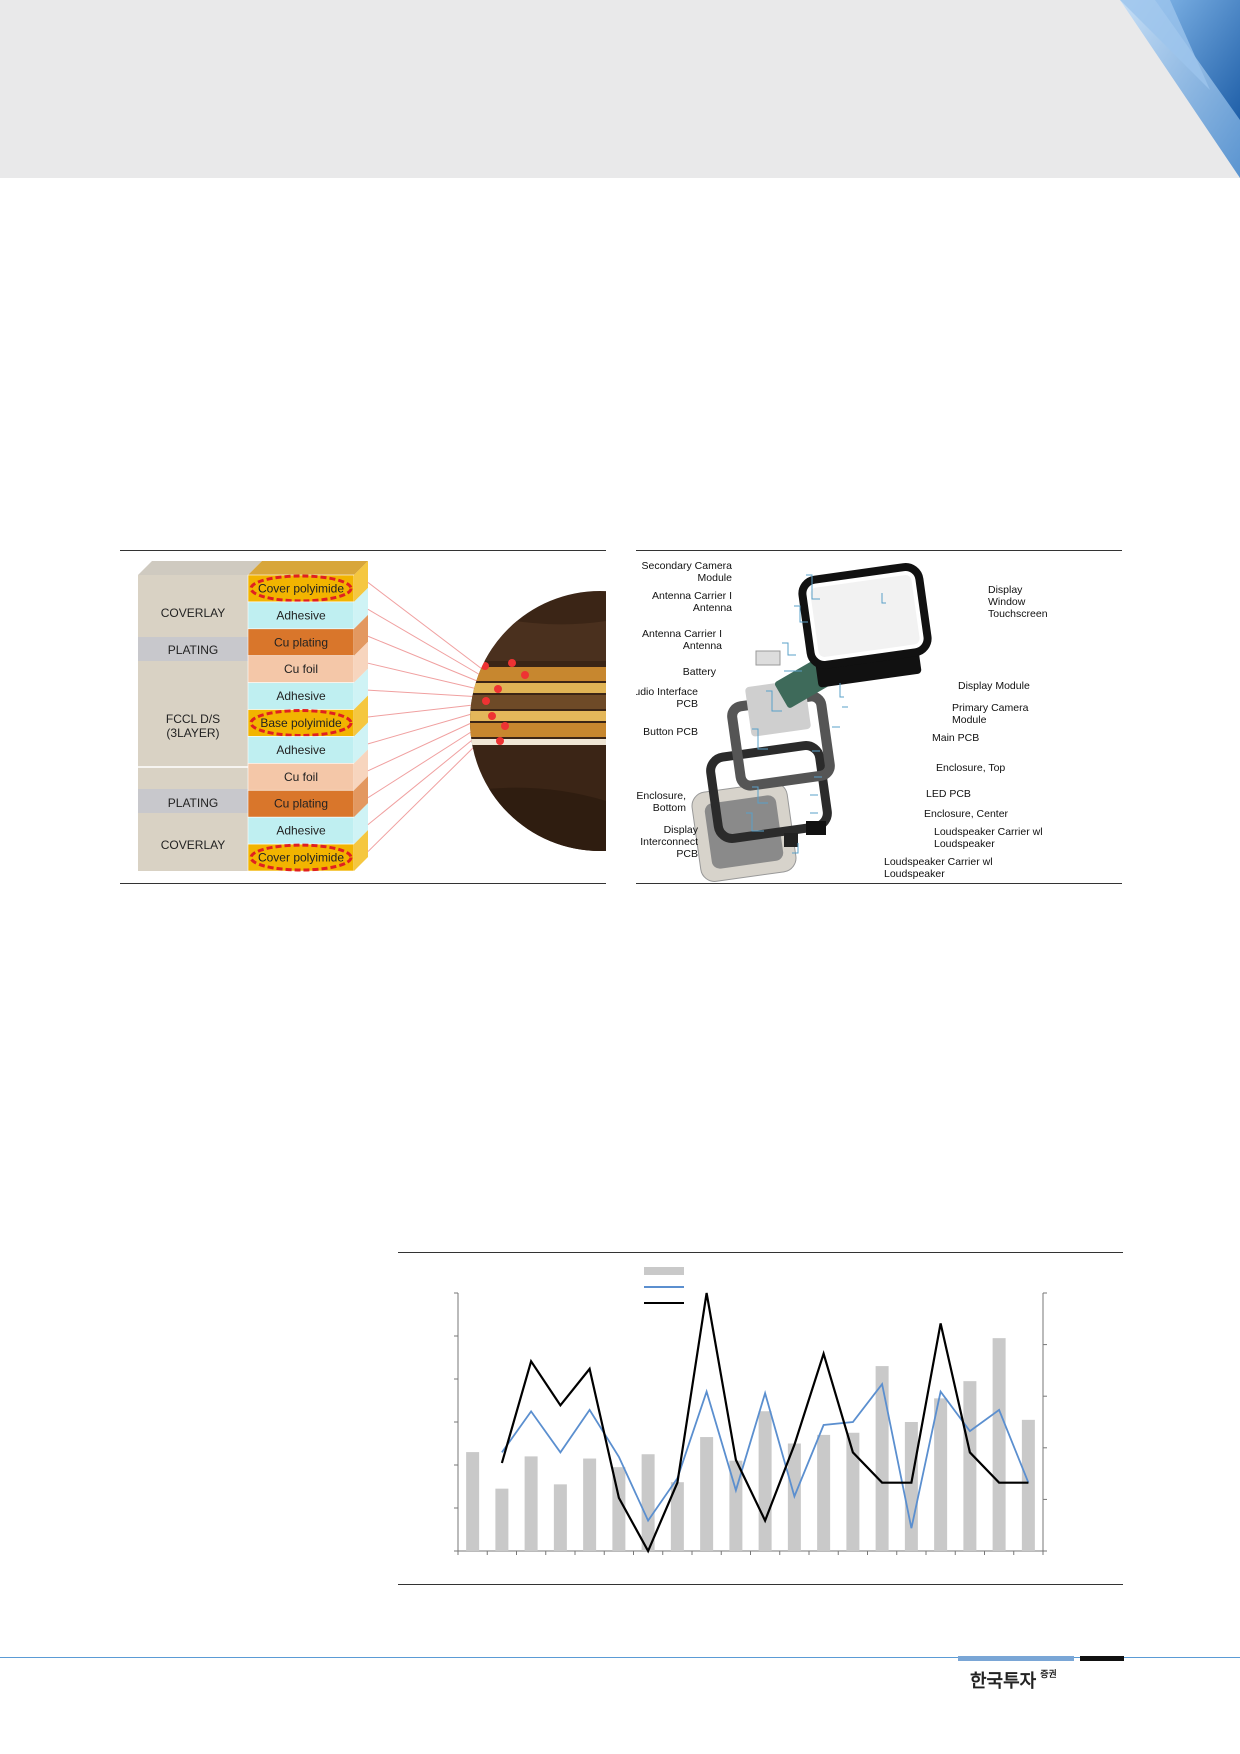 This screenshot has height=1754, width=1240. Describe the element at coordinates (1016, 1658) in the screenshot. I see `footer-accent-blue` at that location.